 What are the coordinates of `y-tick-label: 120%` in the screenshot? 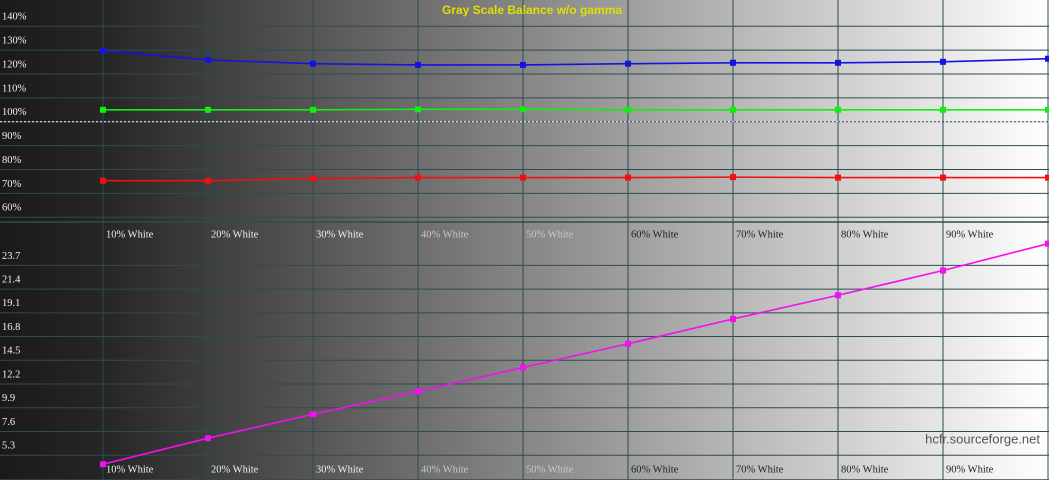 It's located at (14, 64).